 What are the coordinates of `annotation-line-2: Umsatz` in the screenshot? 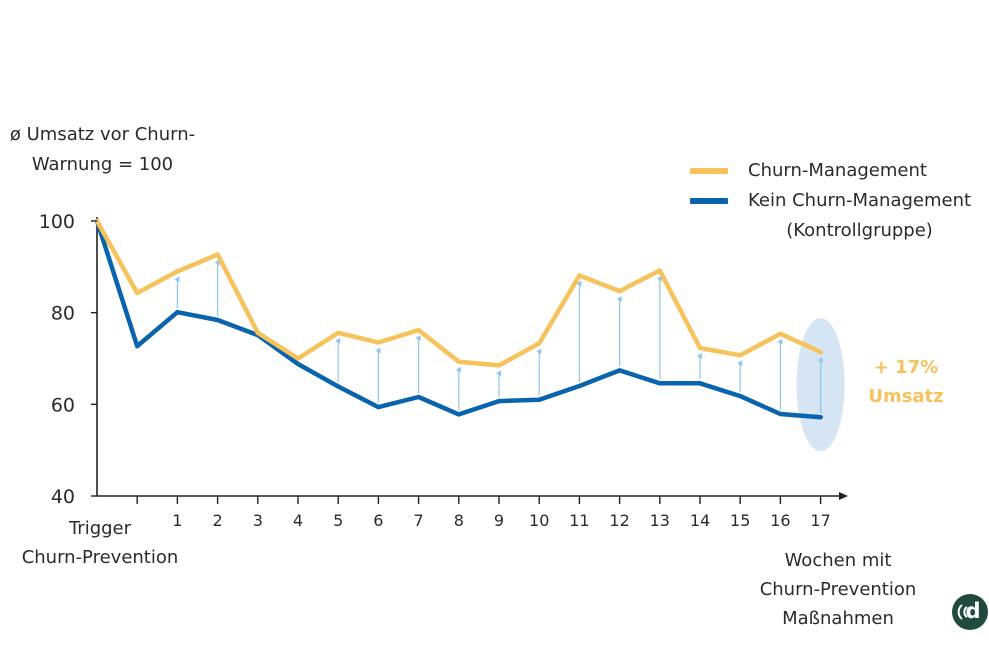 It's located at (906, 396).